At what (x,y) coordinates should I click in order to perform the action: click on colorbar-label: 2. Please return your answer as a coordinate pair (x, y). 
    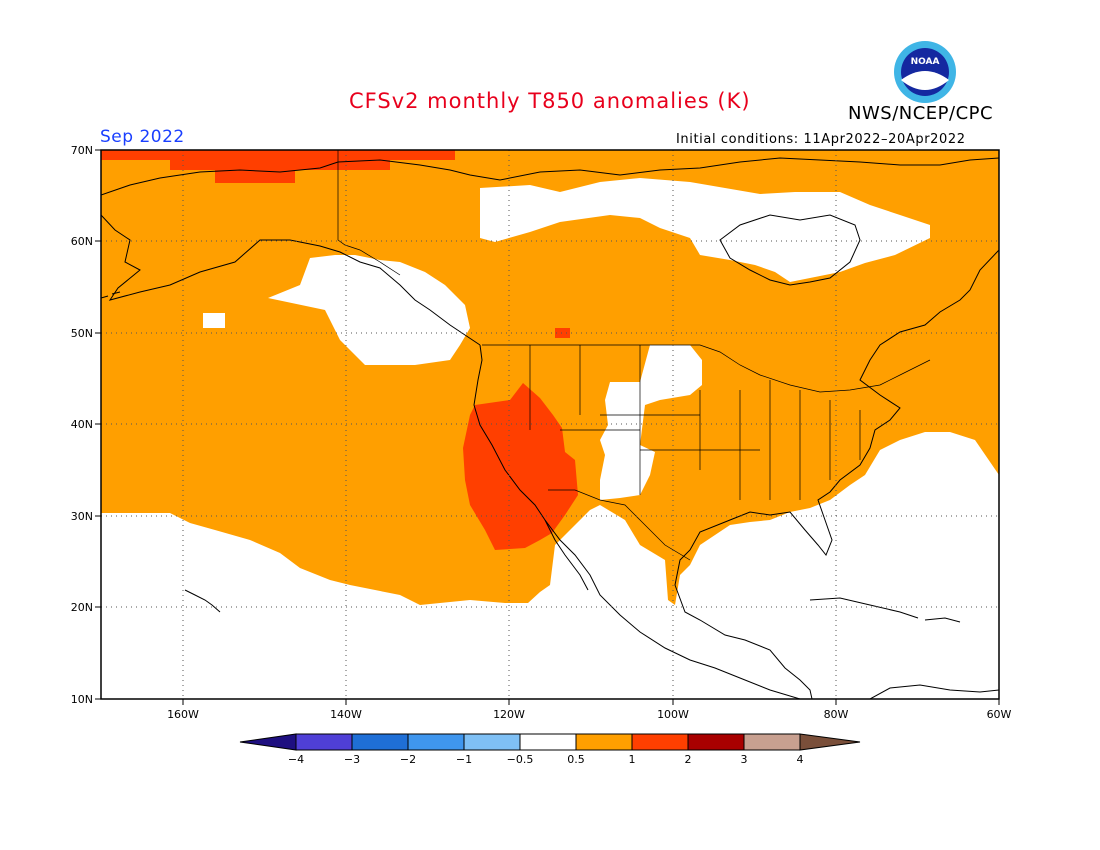
    Looking at the image, I should click on (688, 759).